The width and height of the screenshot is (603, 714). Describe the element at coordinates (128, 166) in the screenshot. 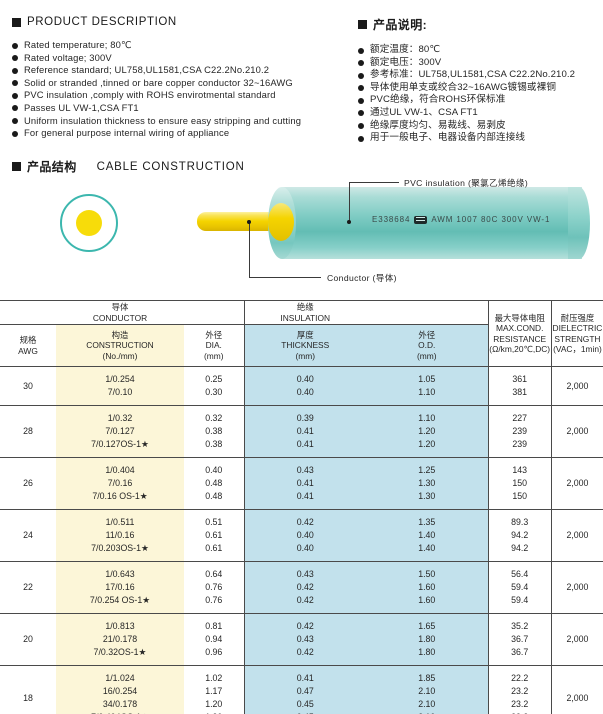

I see `cable-construction-heading: 产品结构 CABLE CONSTRUCTION` at that location.